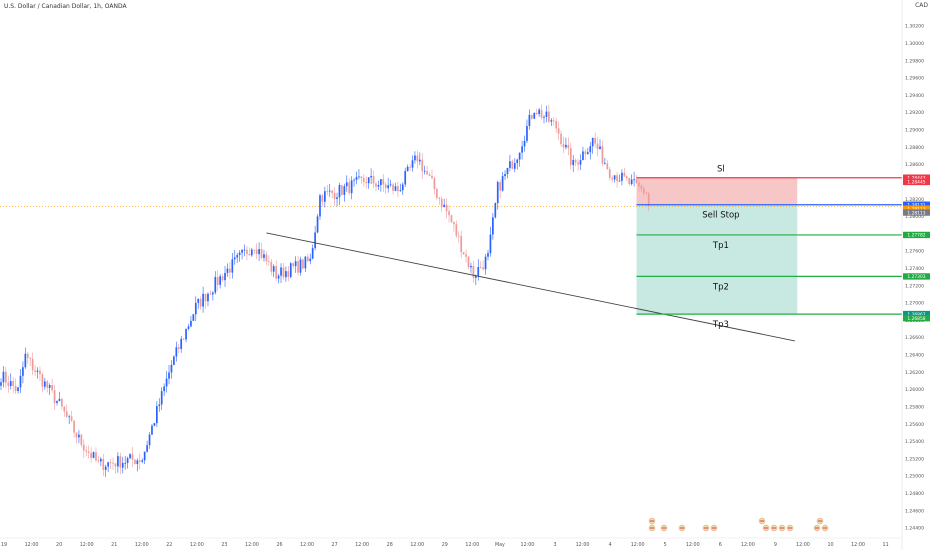  I want to click on price-tick-label: 1.28800, so click(914, 148).